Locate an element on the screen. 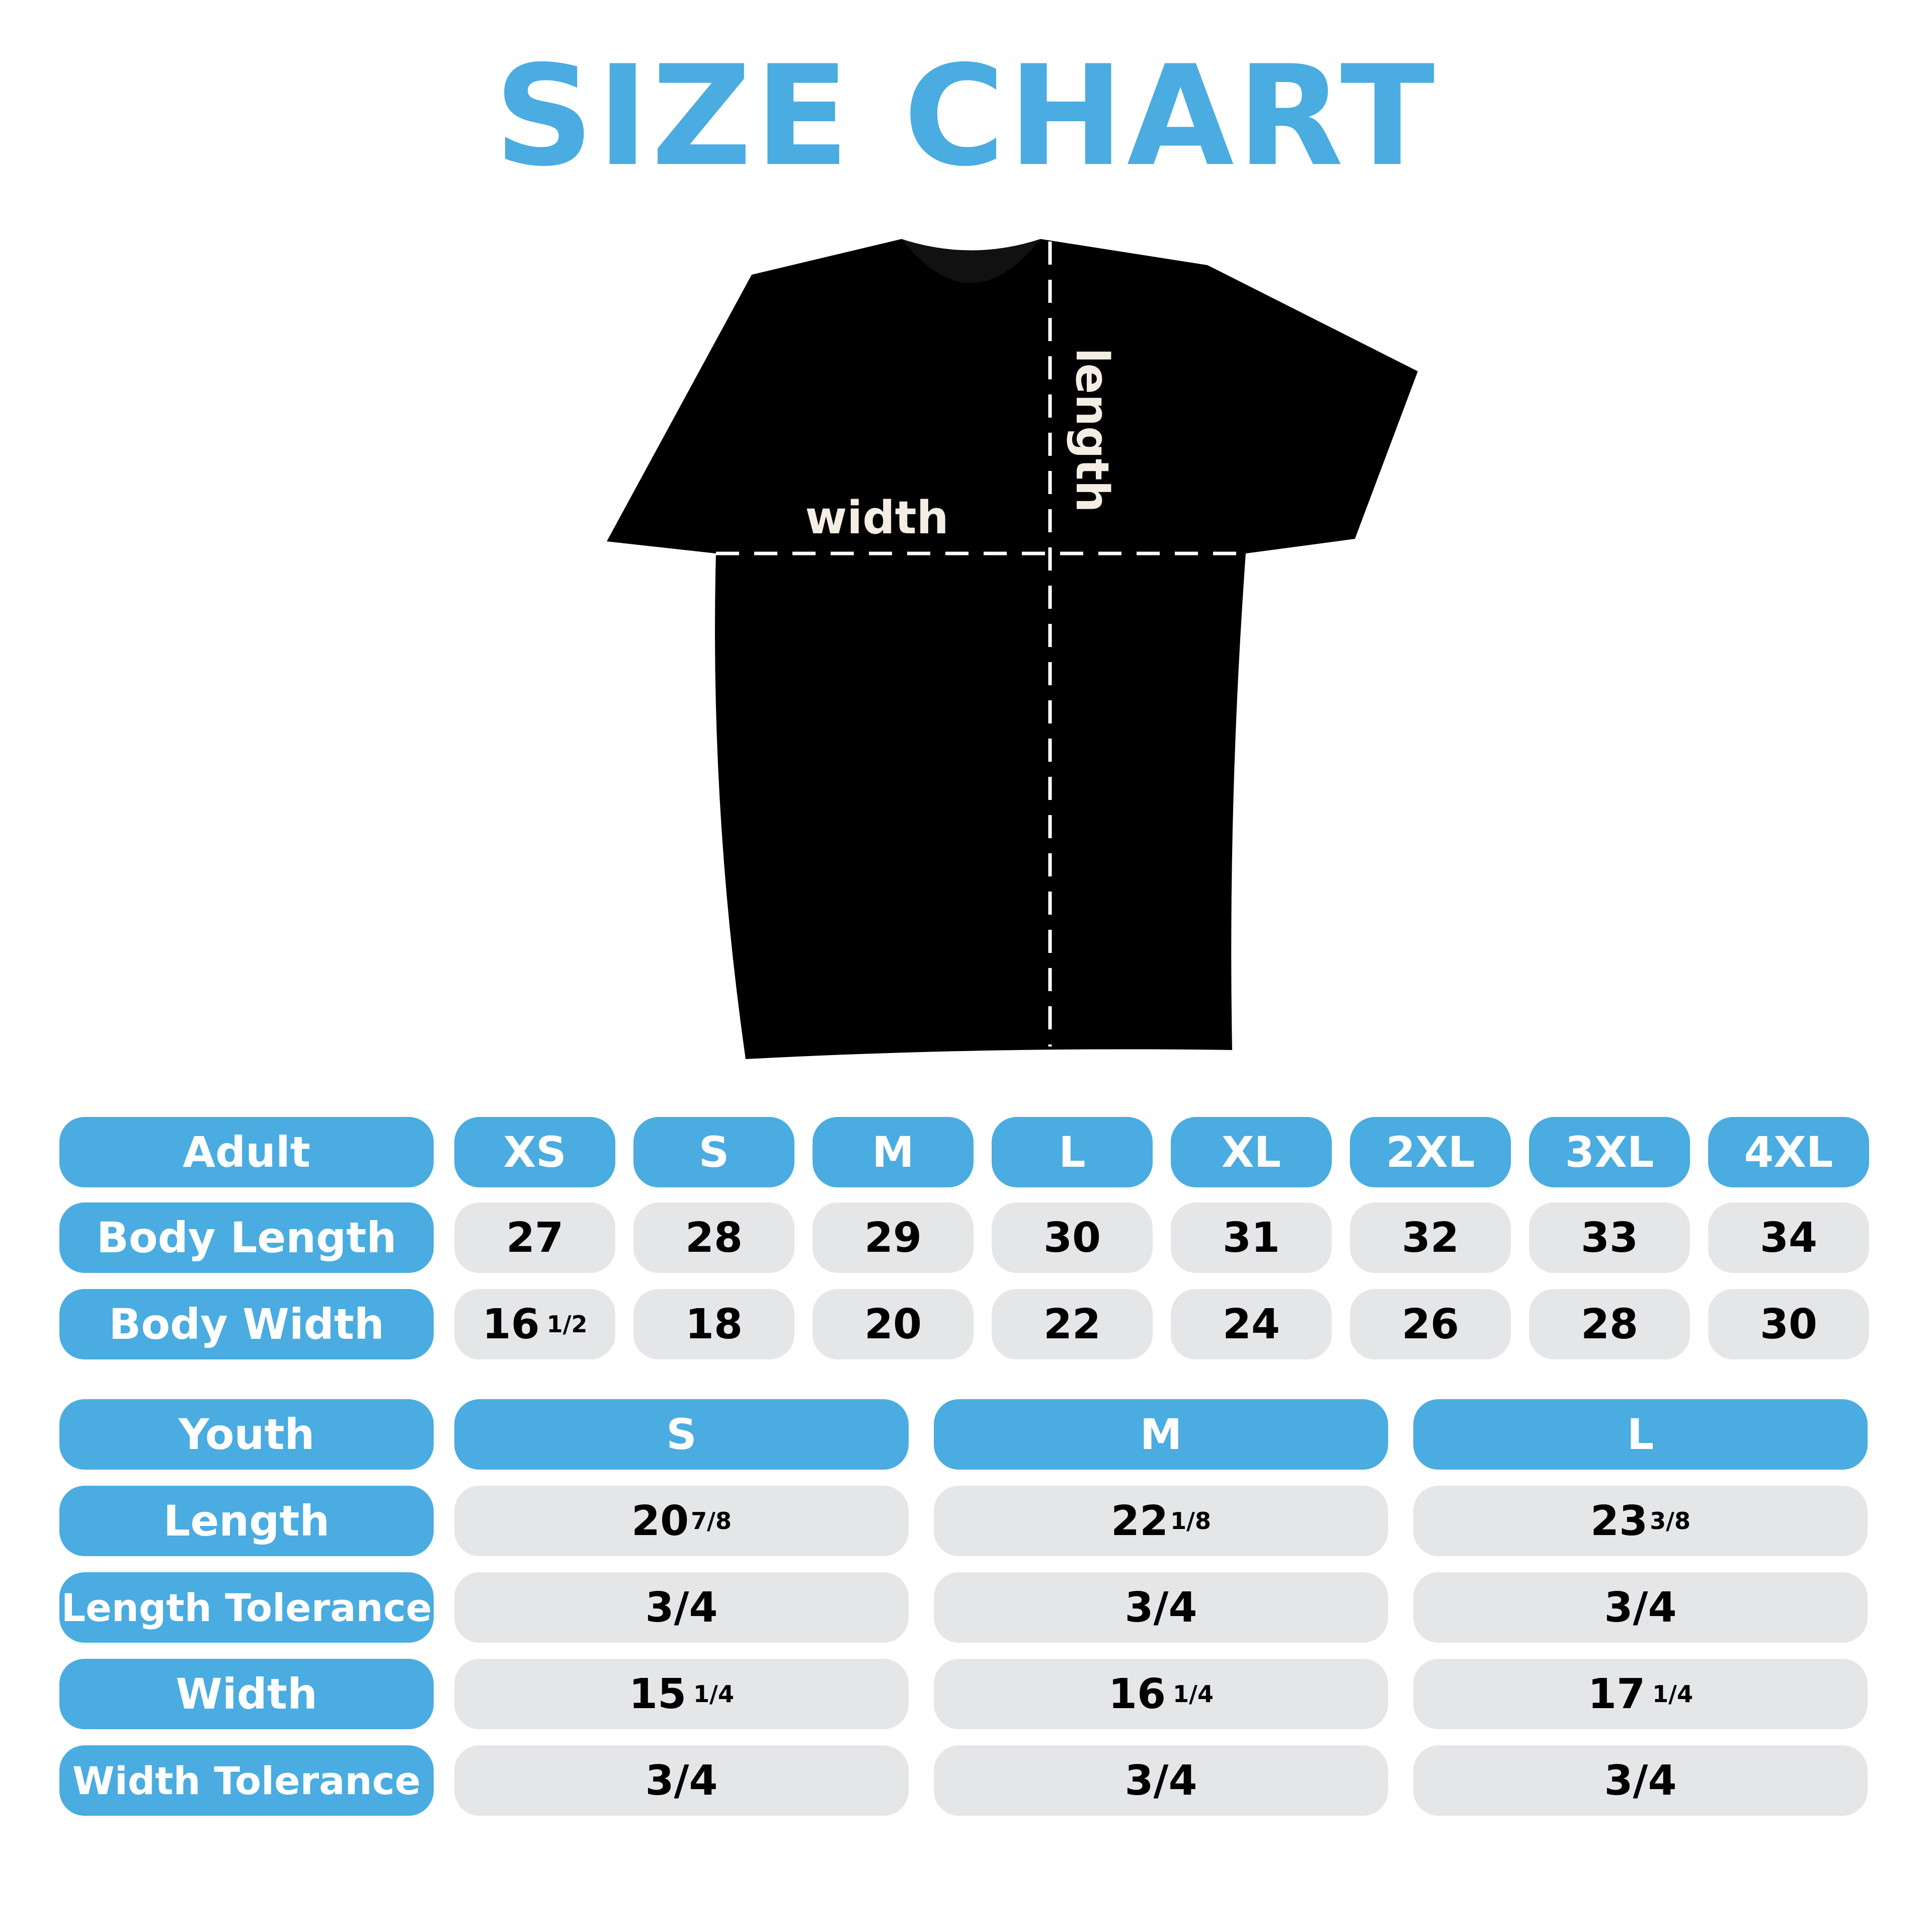 Image resolution: width=1932 pixels, height=1932 pixels. size-header: XL is located at coordinates (1251, 1152).